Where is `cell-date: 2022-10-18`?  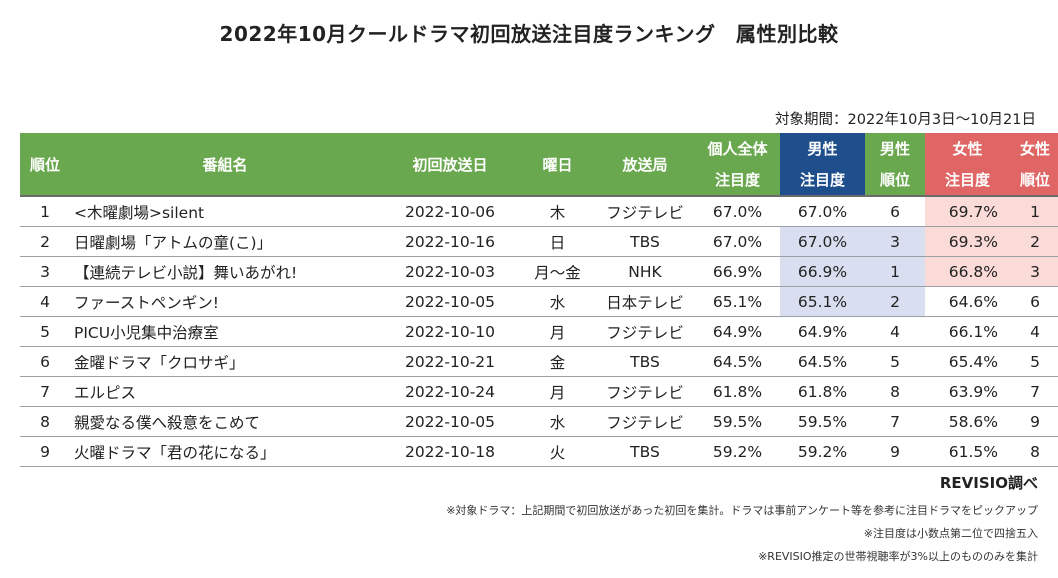 cell-date: 2022-10-18 is located at coordinates (450, 451).